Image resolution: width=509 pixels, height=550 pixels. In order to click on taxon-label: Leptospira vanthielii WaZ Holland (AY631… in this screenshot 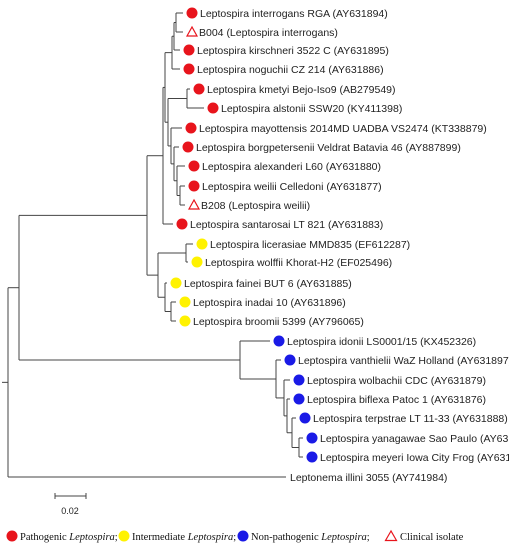, I will do `click(403, 361)`.